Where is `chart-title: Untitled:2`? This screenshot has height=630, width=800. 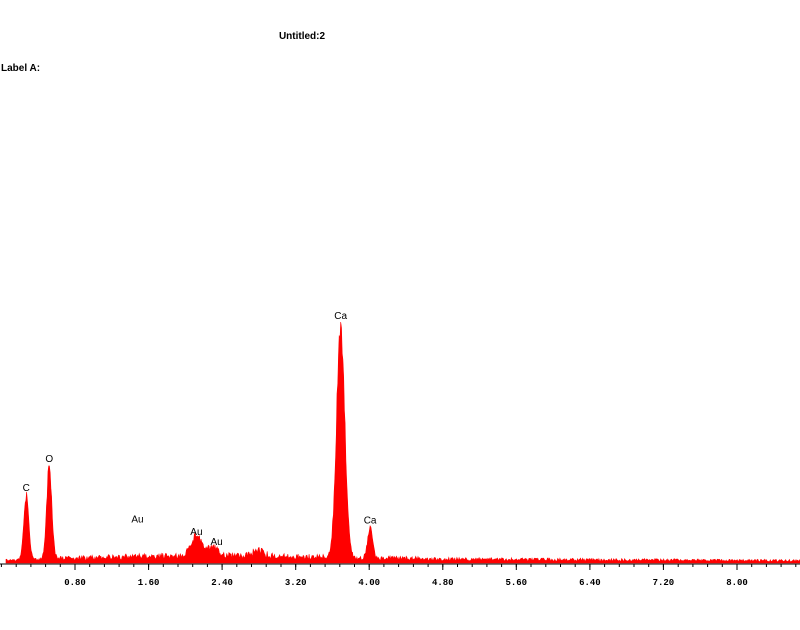
chart-title: Untitled:2 is located at coordinates (302, 36).